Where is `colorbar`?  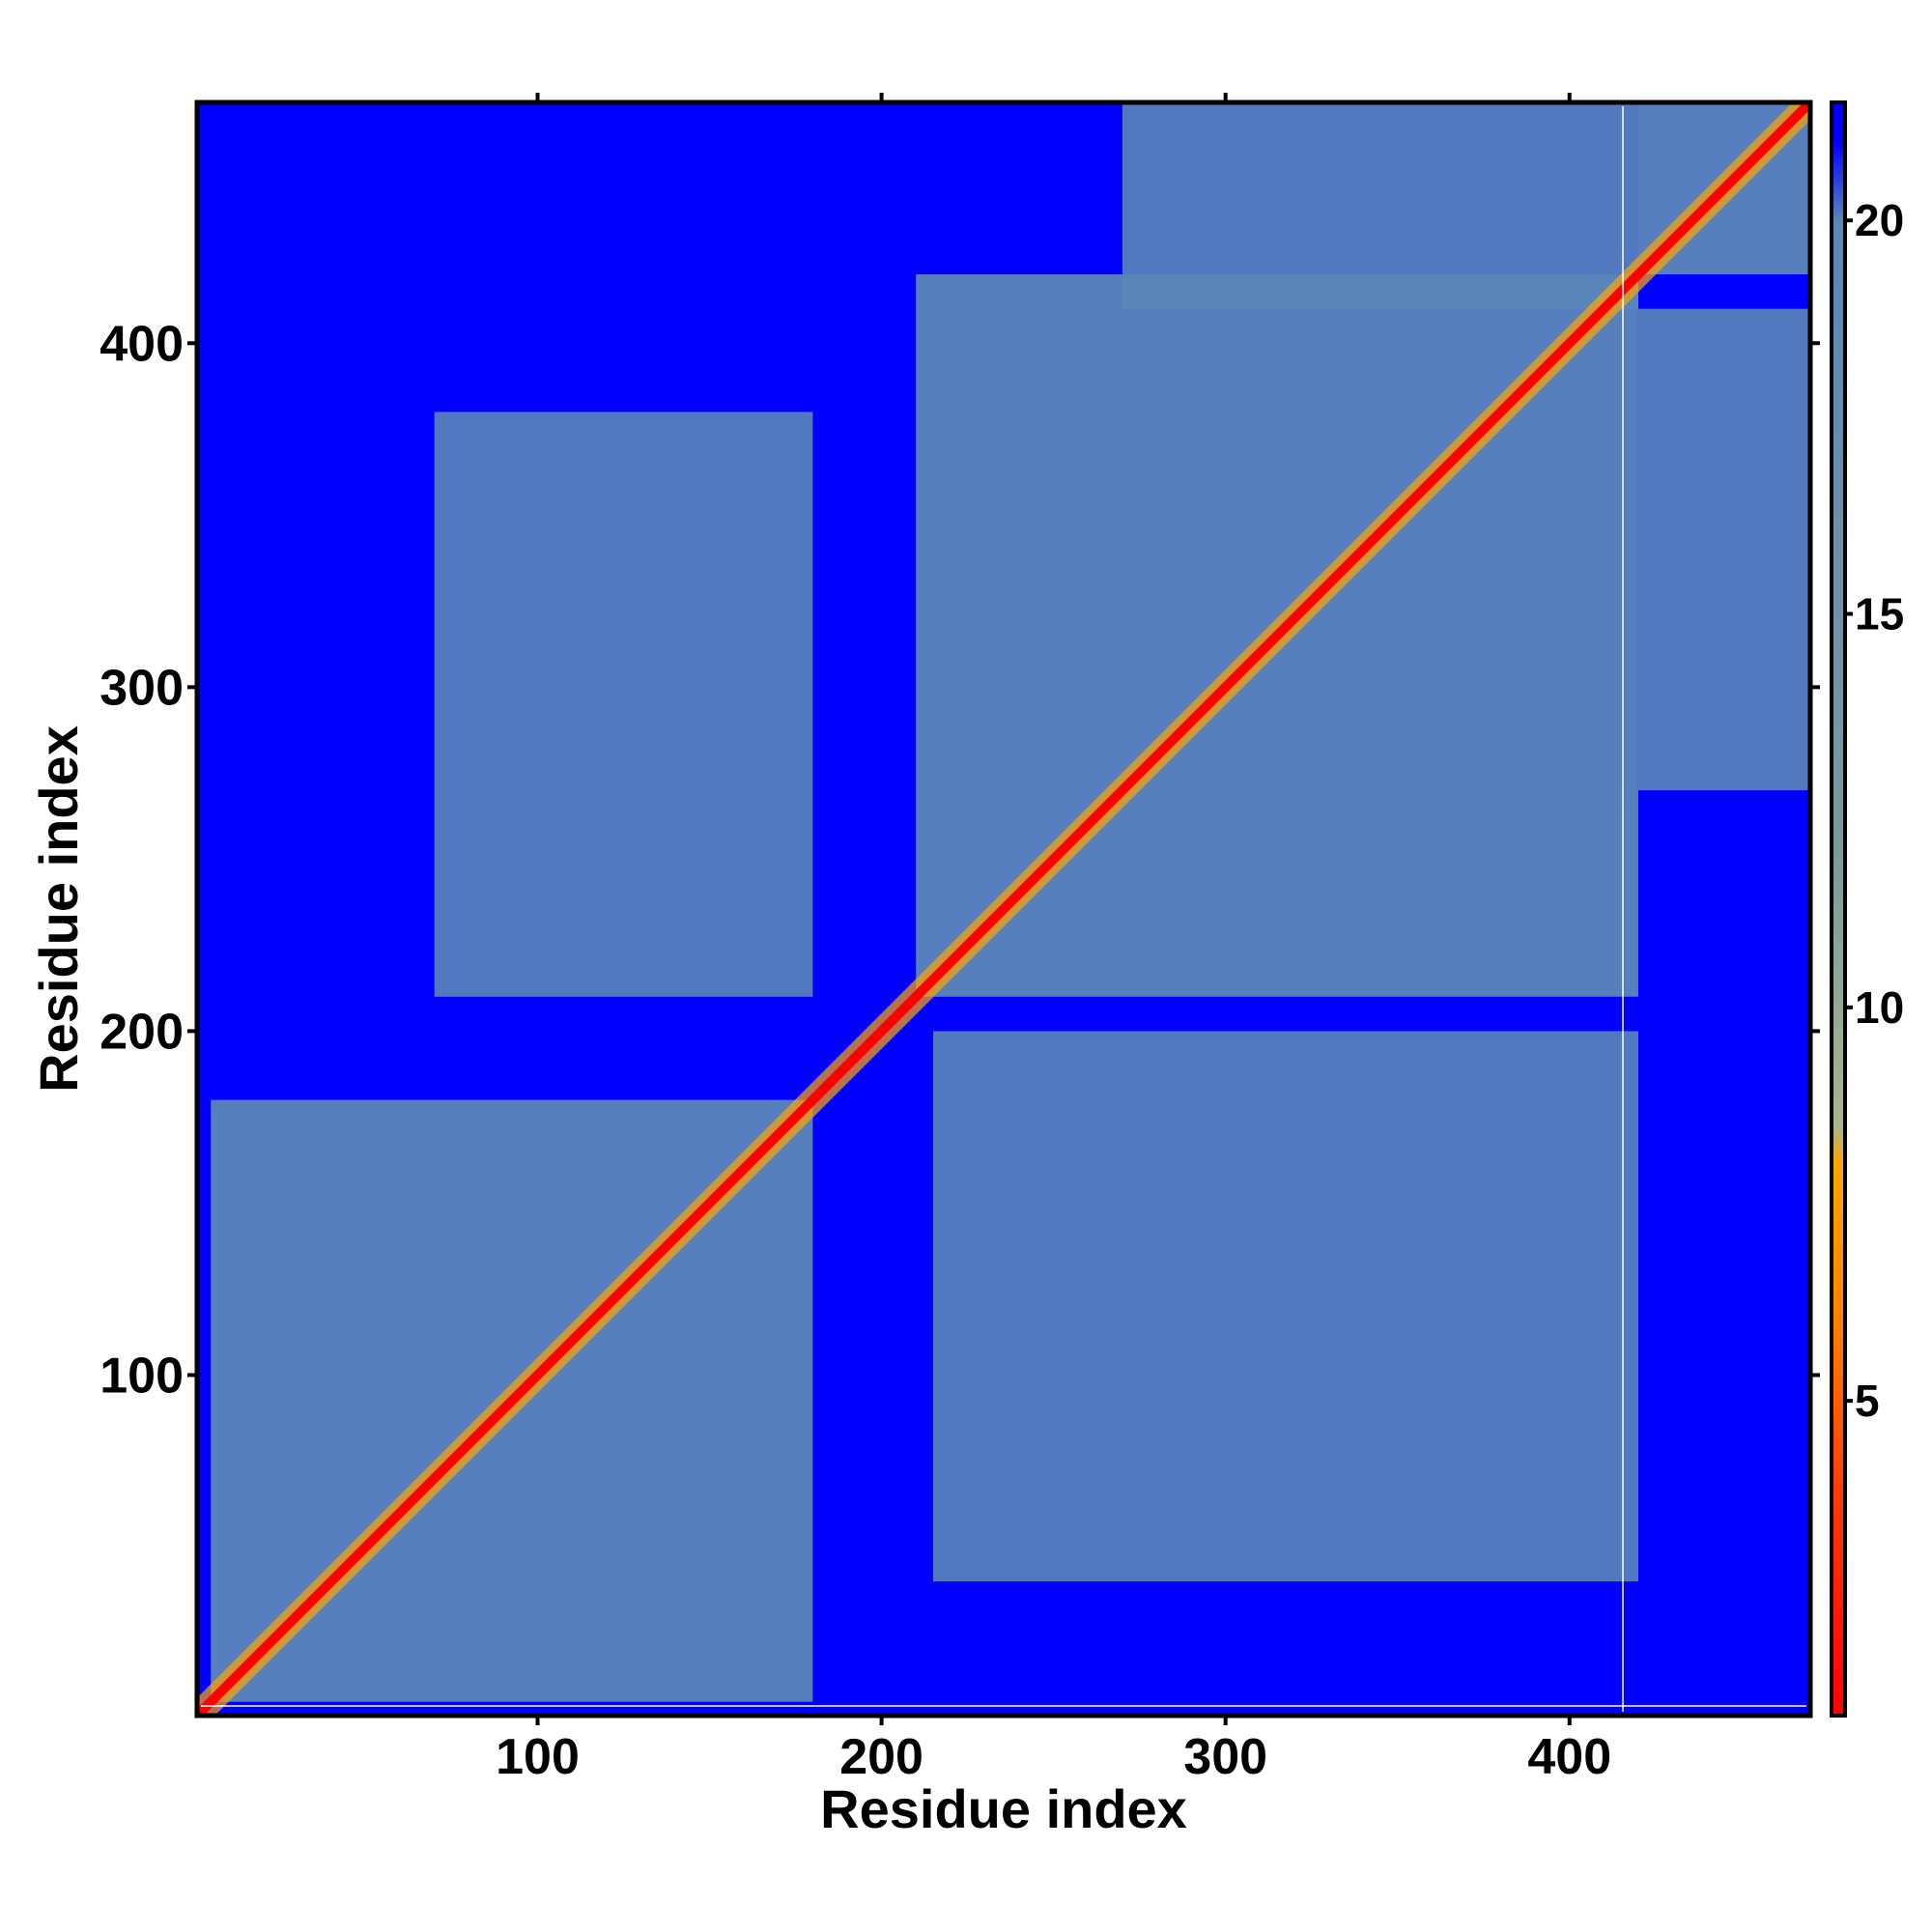 colorbar is located at coordinates (1838, 909).